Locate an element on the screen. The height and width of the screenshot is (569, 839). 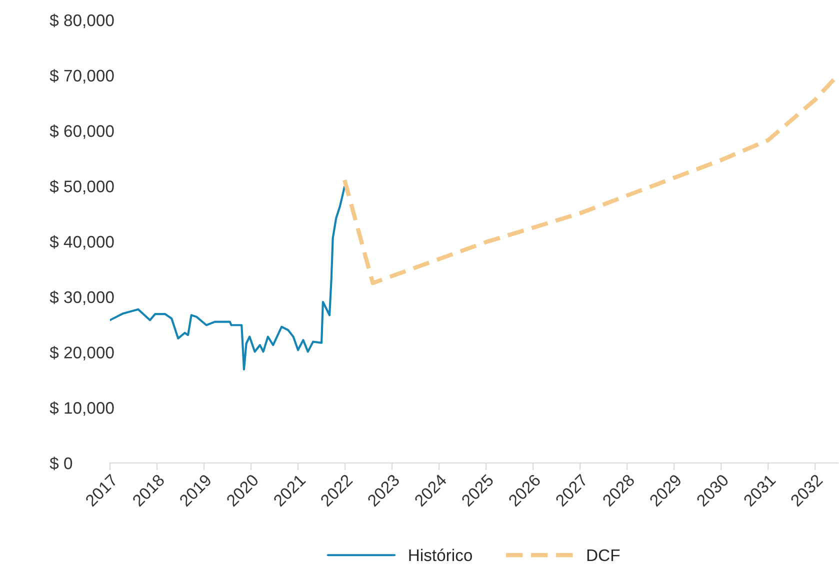
legend-label: Histórico is located at coordinates (440, 555).